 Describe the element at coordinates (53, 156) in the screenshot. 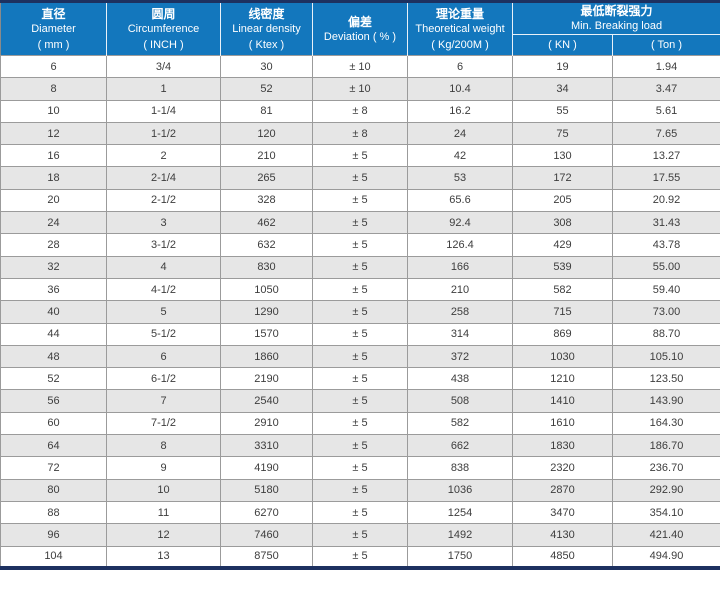

I see `table-cell: 16` at that location.